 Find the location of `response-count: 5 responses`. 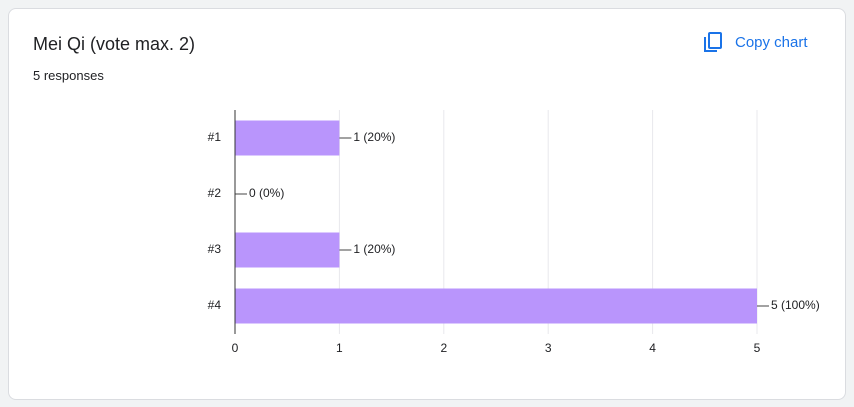

response-count: 5 responses is located at coordinates (68, 75).